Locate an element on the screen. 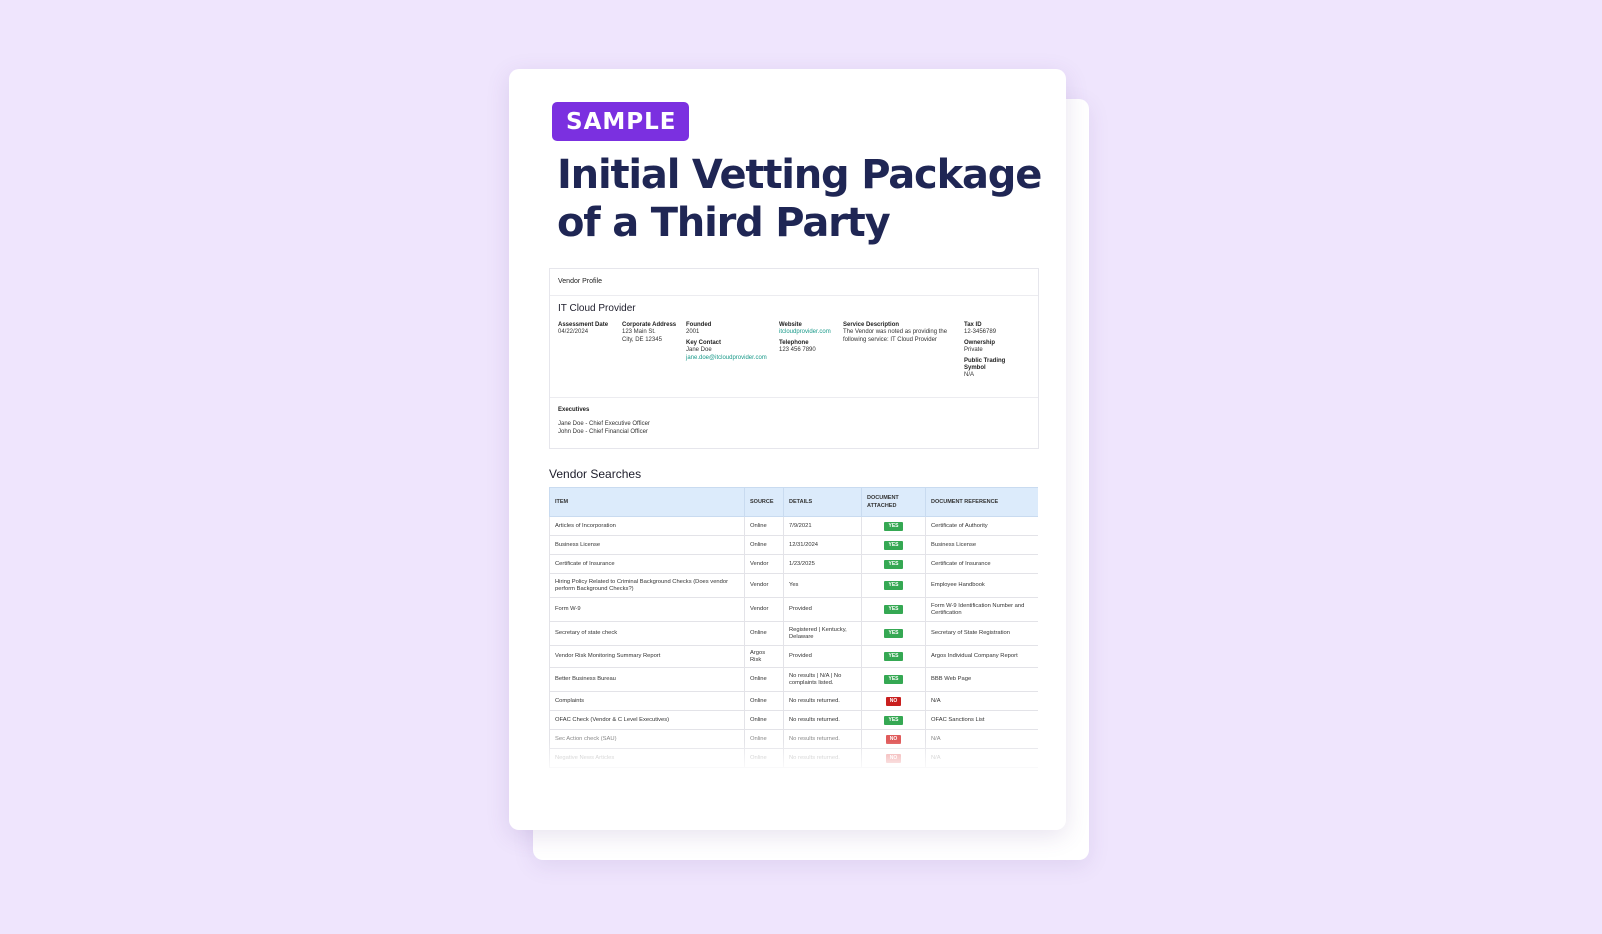 This screenshot has height=934, width=1602. title-line-1: Initial Vetting Package is located at coordinates (799, 175).